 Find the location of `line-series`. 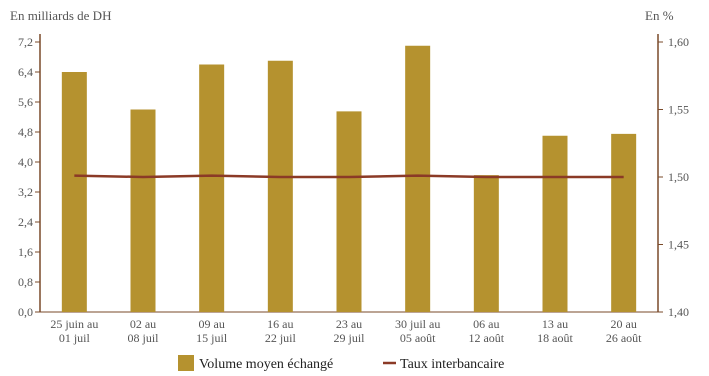

line-series is located at coordinates (349, 176).